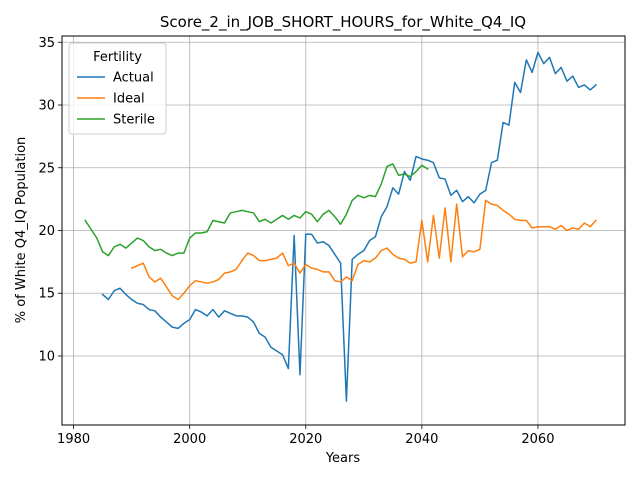 This screenshot has width=640, height=480. I want to click on y-axis-label: % of White Q4_IQ Population, so click(21, 230).